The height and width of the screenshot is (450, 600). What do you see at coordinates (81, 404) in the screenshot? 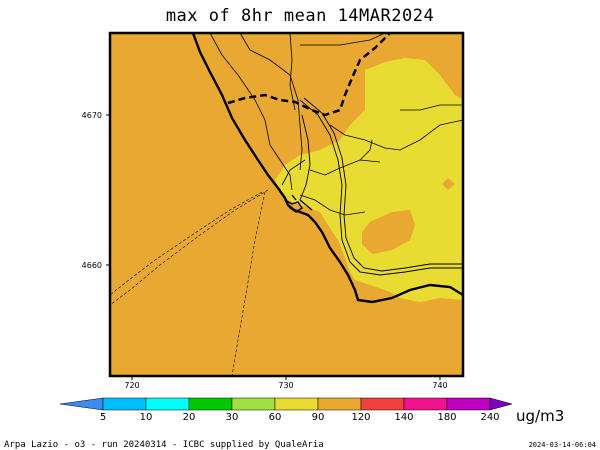
I see `colorbar-low-arrow` at bounding box center [81, 404].